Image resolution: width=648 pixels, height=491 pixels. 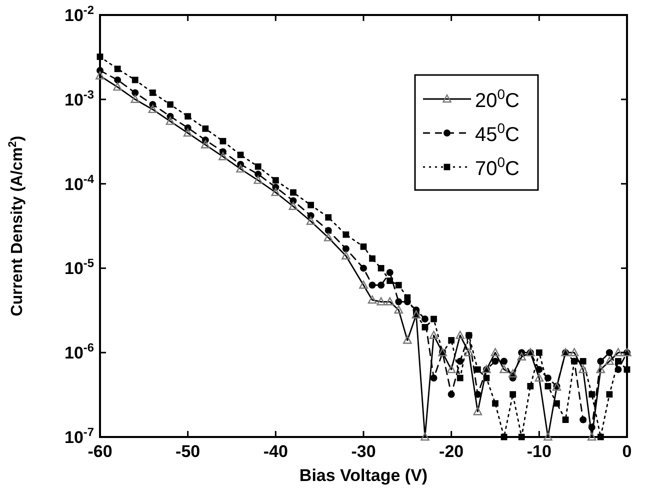 What do you see at coordinates (275, 451) in the screenshot?
I see `x-tick-label: -40` at bounding box center [275, 451].